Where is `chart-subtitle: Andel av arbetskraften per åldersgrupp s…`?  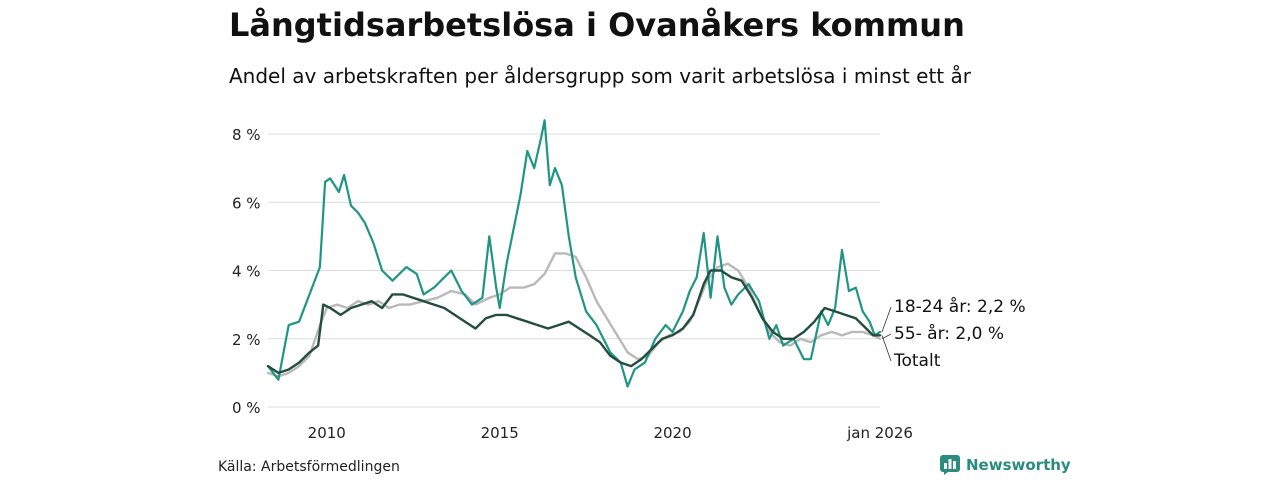
chart-subtitle: Andel av arbetskraften per åldersgrupp s… is located at coordinates (600, 76).